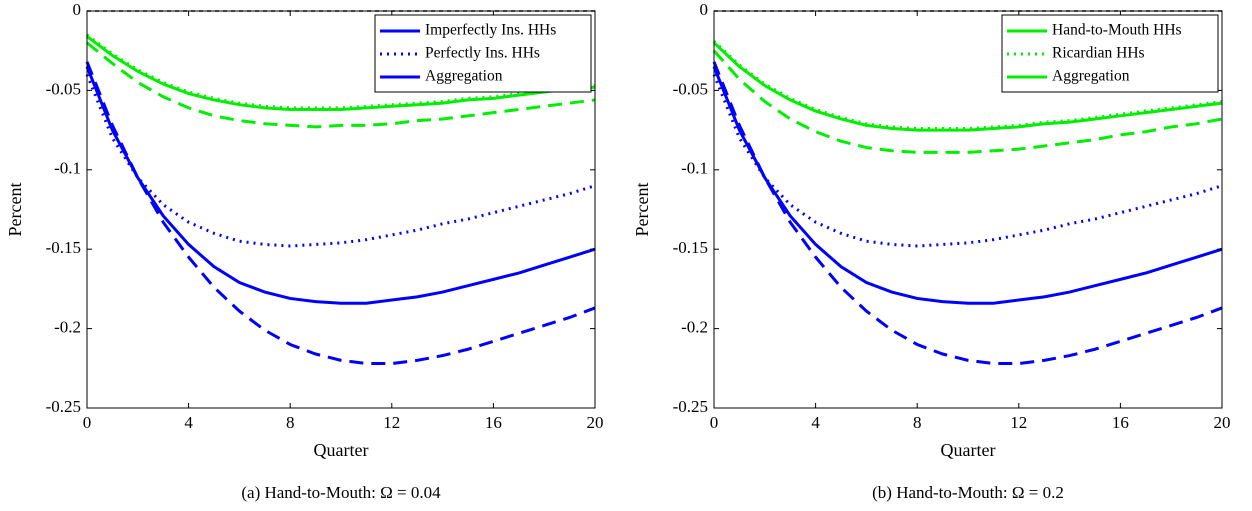 The width and height of the screenshot is (1252, 511). I want to click on legend-label: Ricardian HHs, so click(1098, 53).